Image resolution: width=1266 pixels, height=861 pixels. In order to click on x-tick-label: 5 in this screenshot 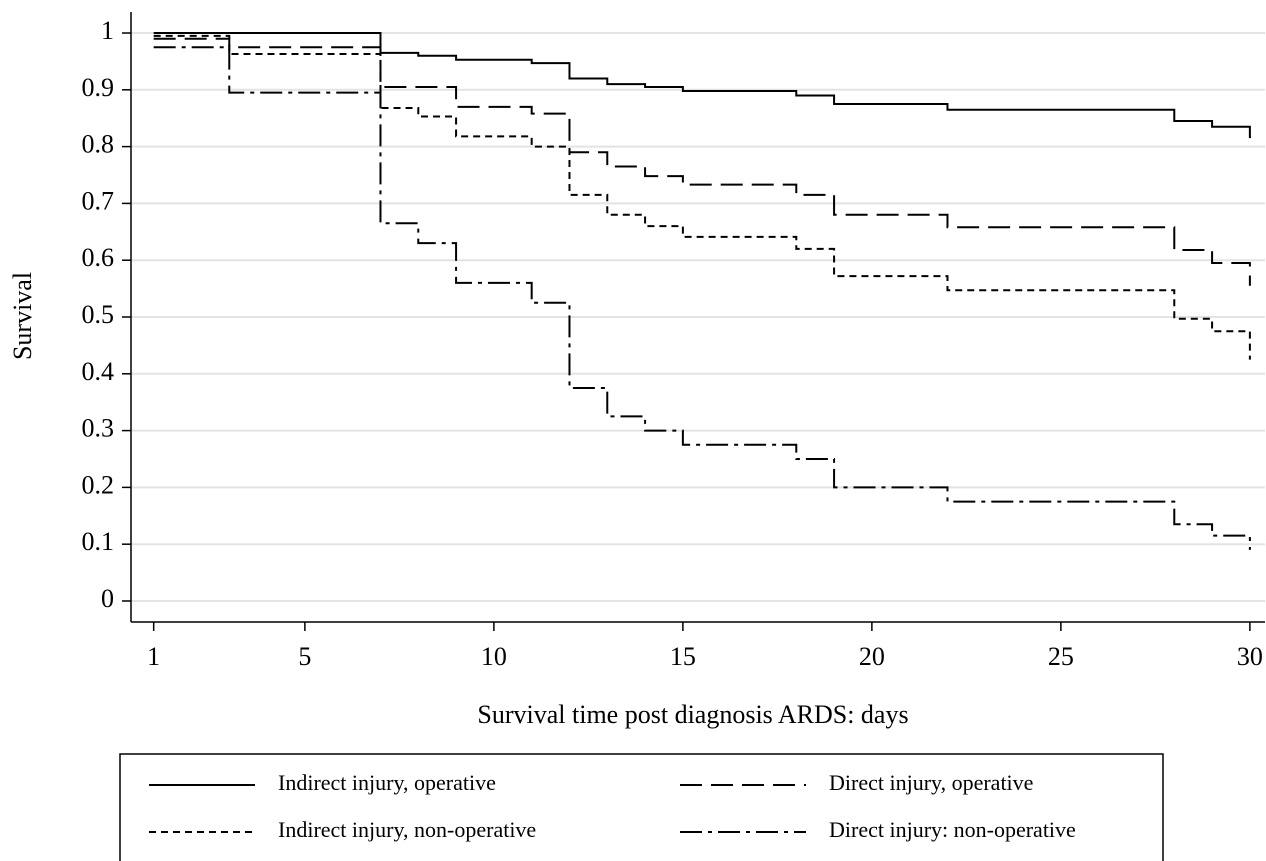, I will do `click(304, 656)`.